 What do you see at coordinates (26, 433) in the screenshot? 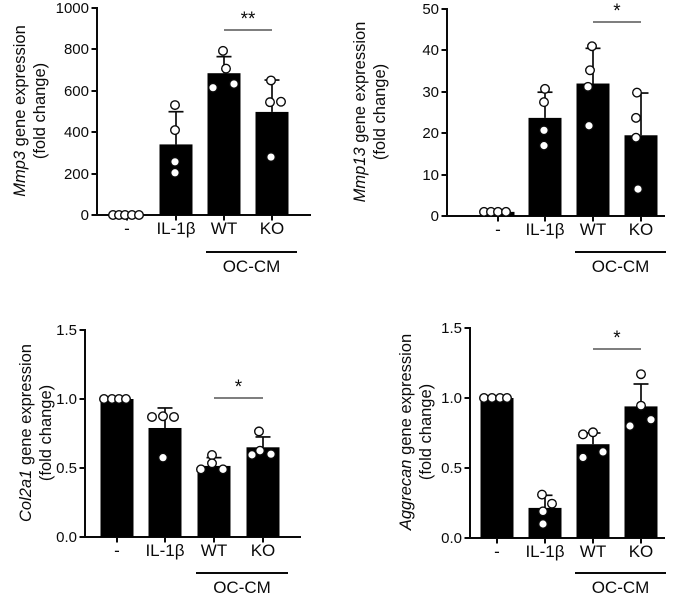
I see `y-axis-title-line1: Col2a1 gene expression` at bounding box center [26, 433].